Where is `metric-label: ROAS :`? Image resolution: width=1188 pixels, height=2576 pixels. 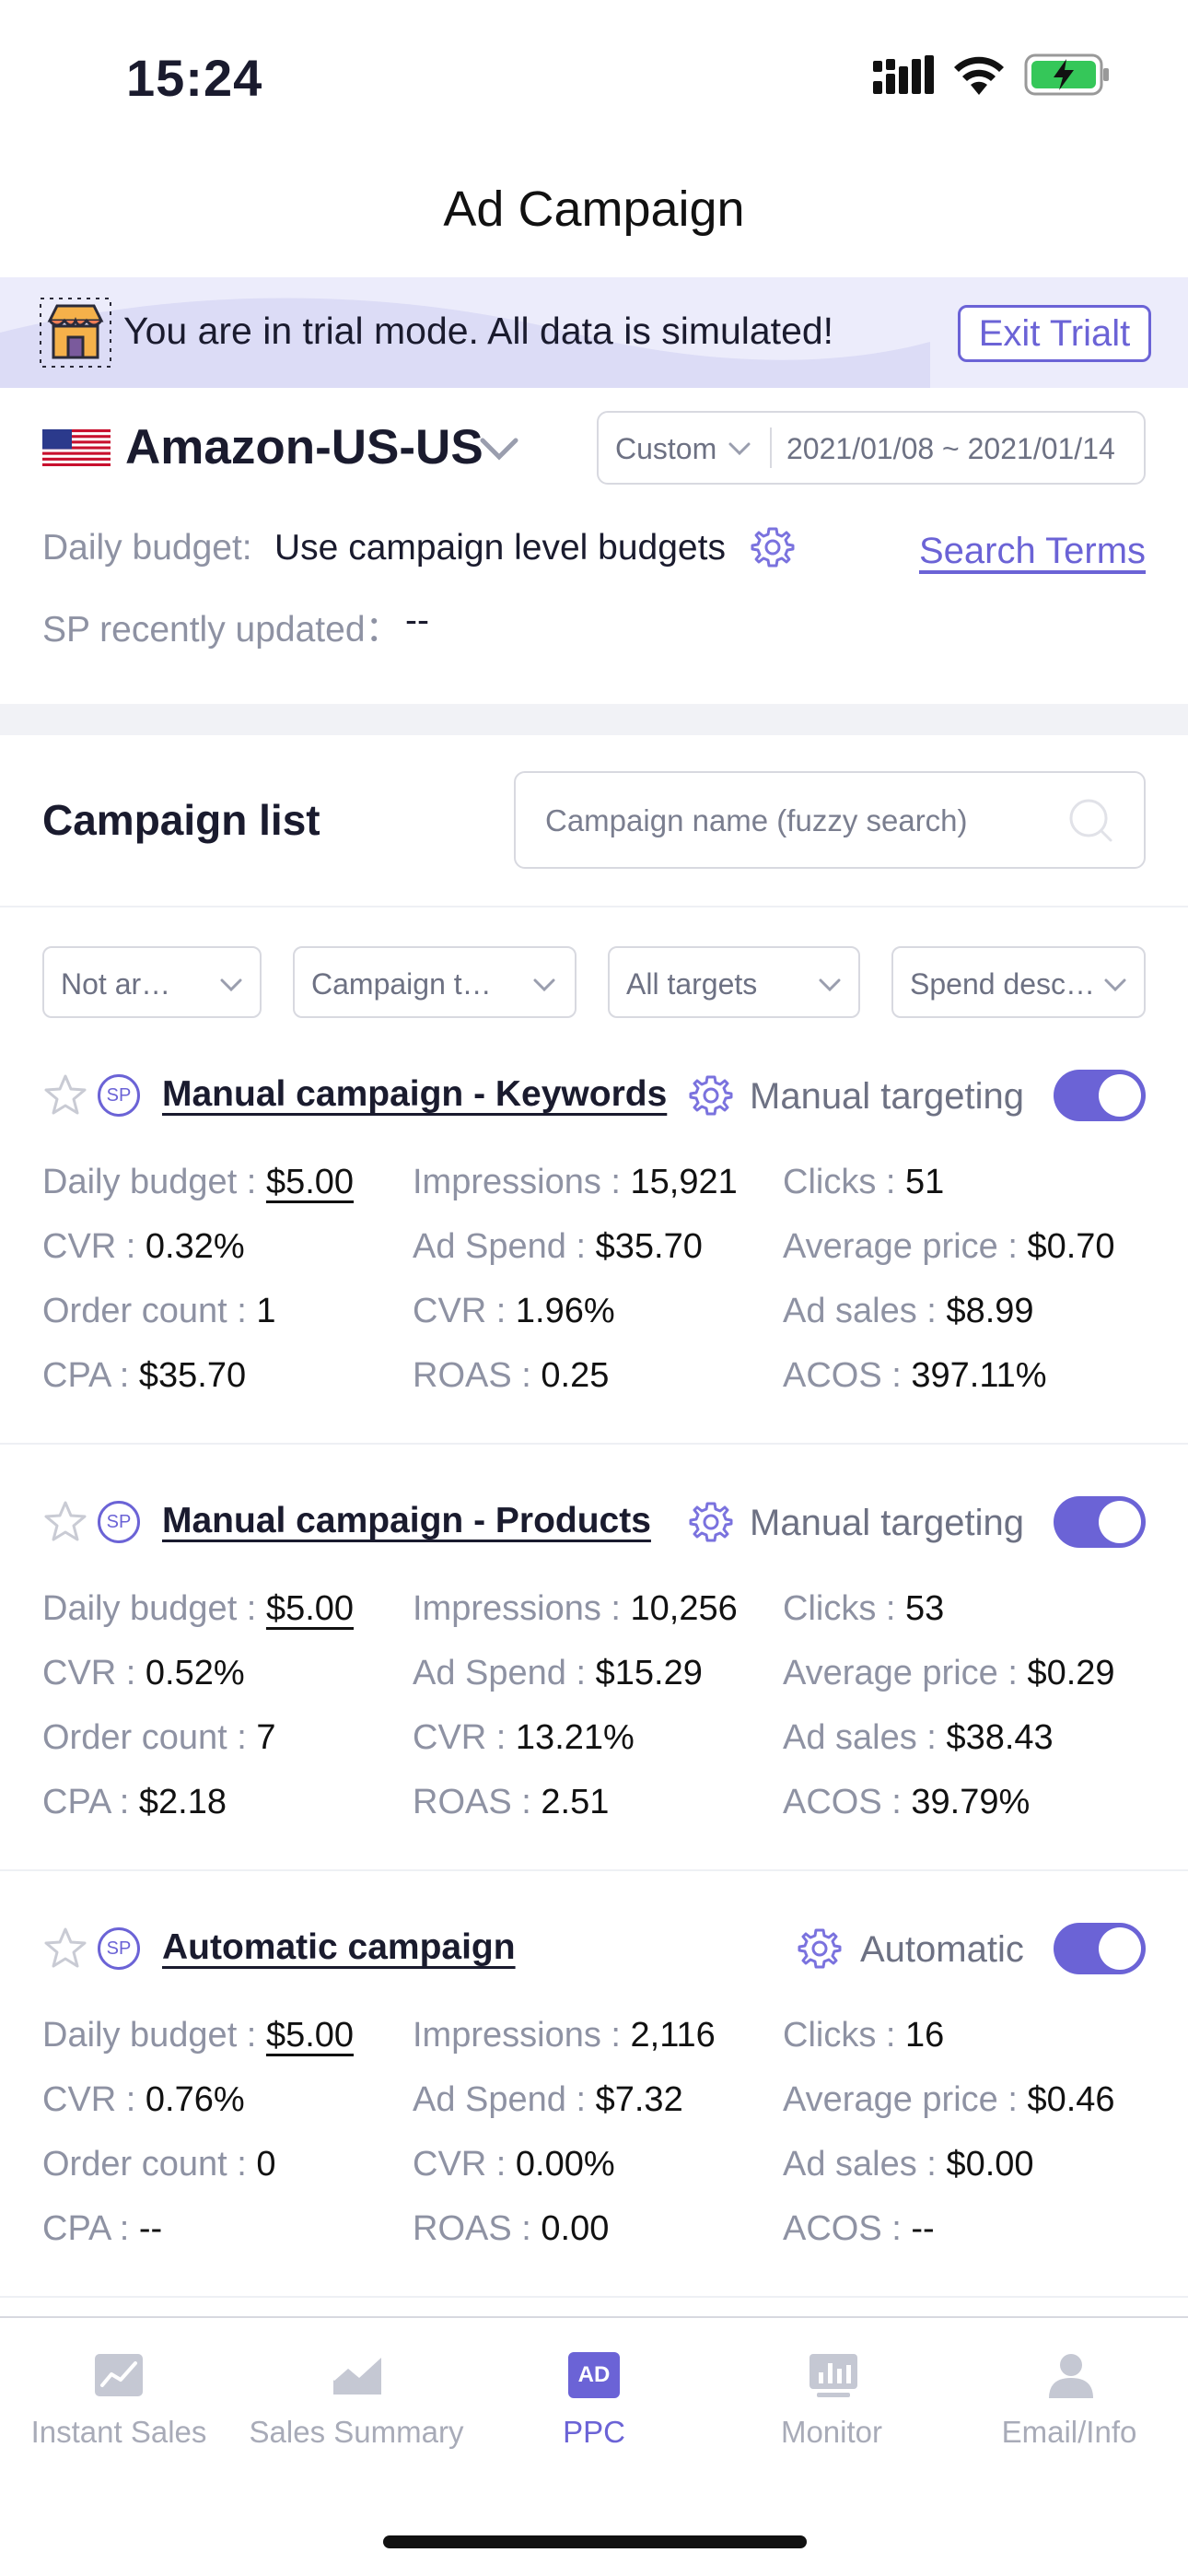
metric-label: ROAS : is located at coordinates (472, 1375).